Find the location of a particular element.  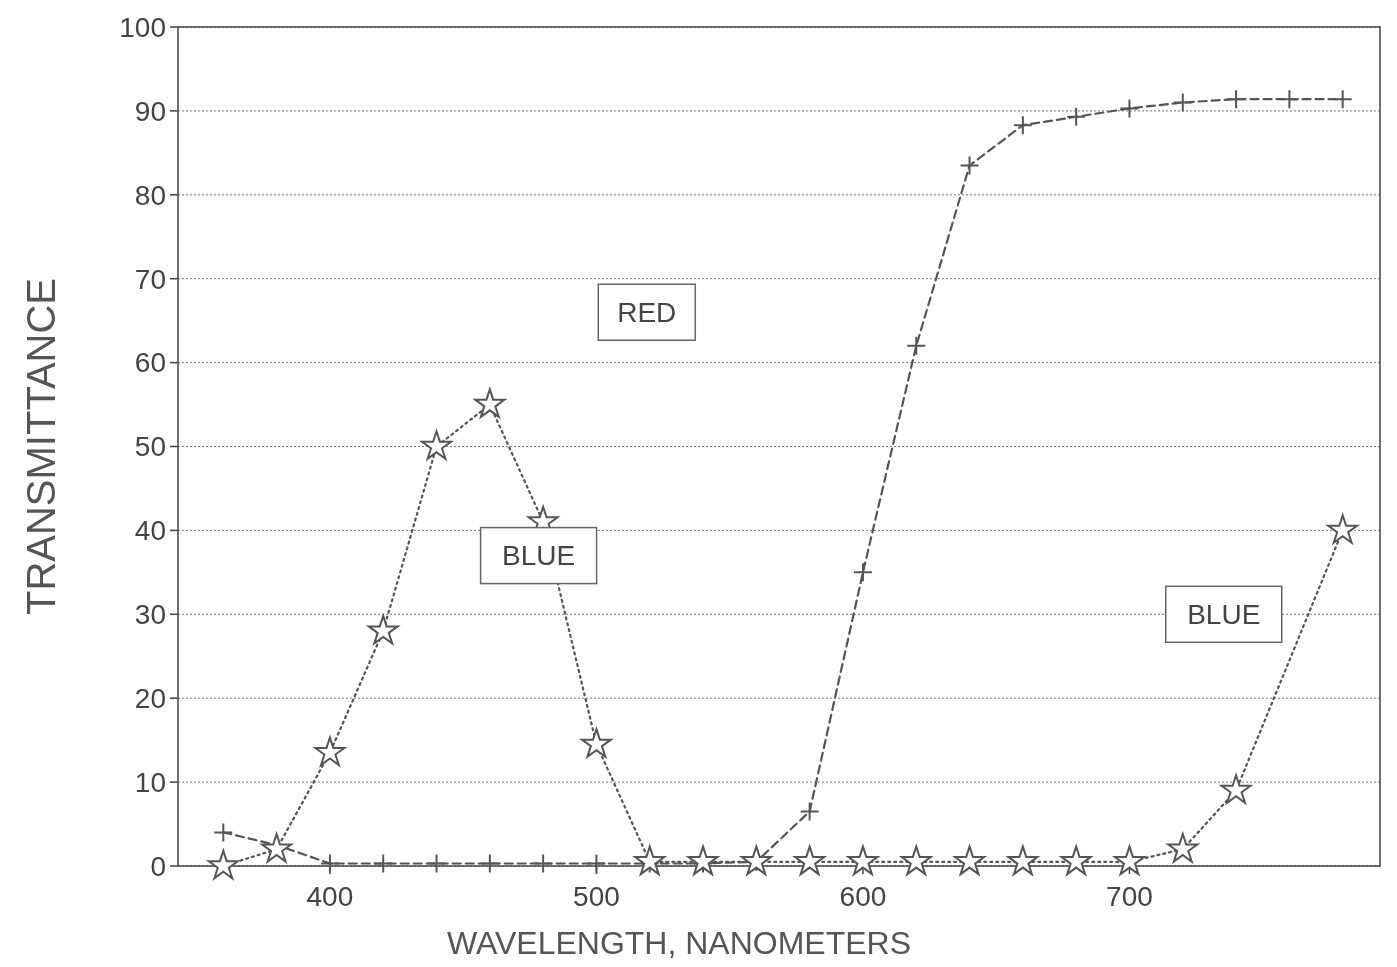

x-tick-label: 600 is located at coordinates (863, 896).